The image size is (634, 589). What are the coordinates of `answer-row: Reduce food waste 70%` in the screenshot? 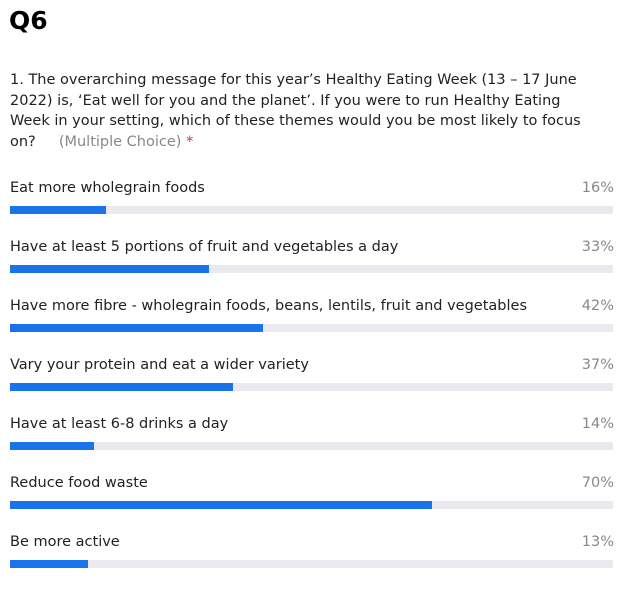 It's located at (312, 500).